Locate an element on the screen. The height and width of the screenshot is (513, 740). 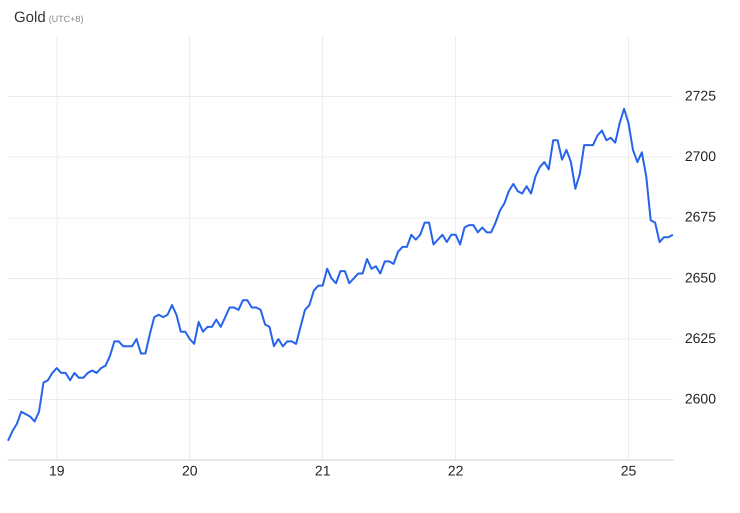
y-tick-label: 2600 is located at coordinates (700, 398).